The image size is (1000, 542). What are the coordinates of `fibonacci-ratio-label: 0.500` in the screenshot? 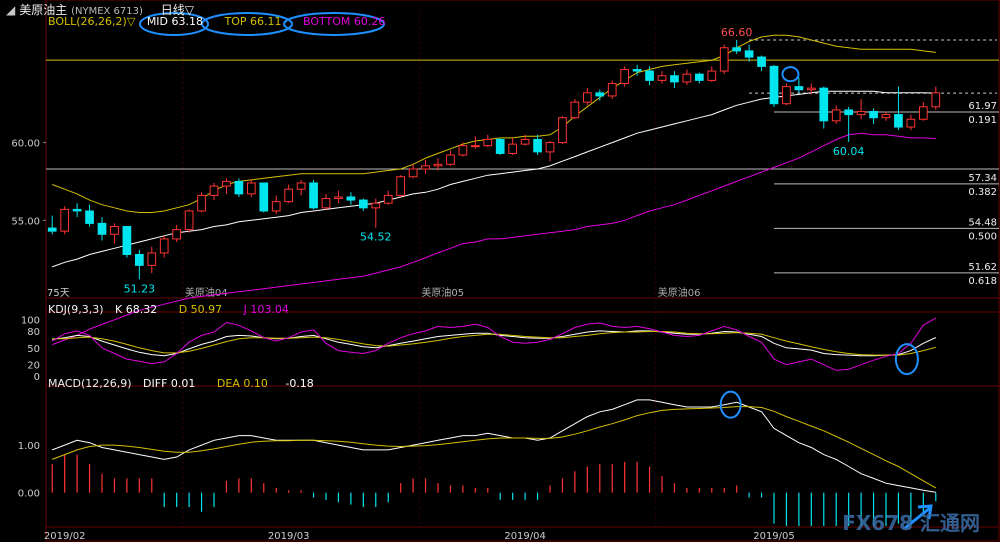 It's located at (982, 236).